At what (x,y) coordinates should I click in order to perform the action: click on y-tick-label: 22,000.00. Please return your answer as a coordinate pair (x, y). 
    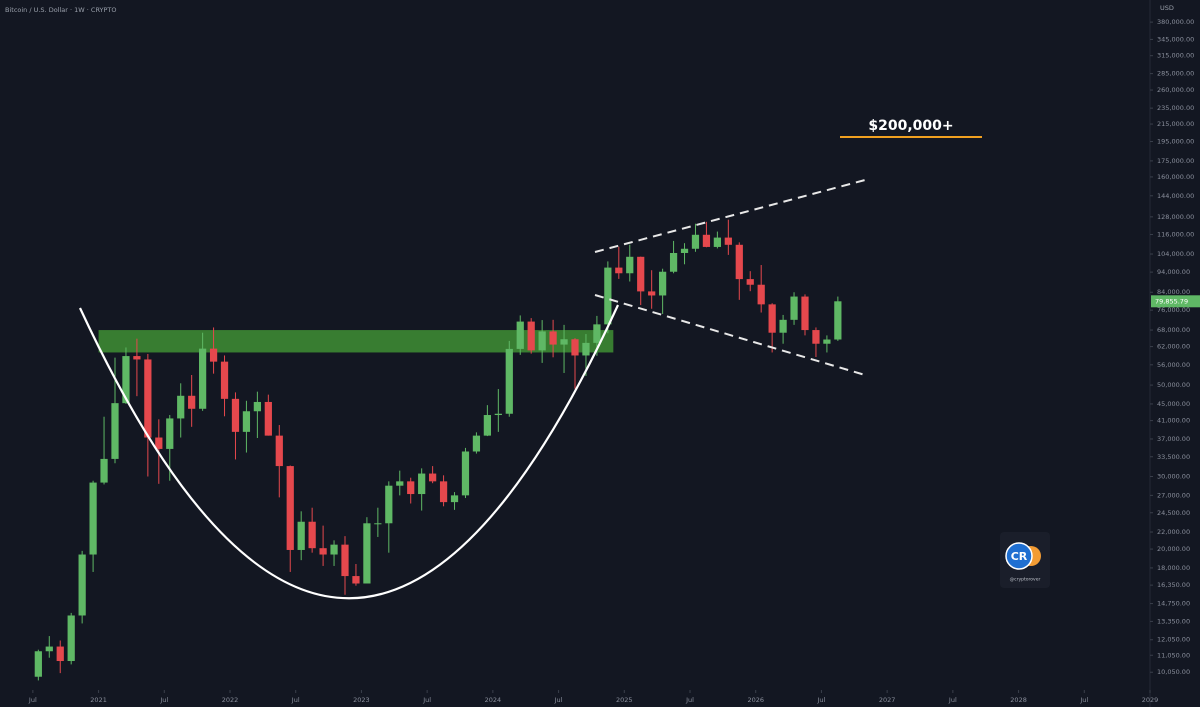
    Looking at the image, I should click on (1173, 532).